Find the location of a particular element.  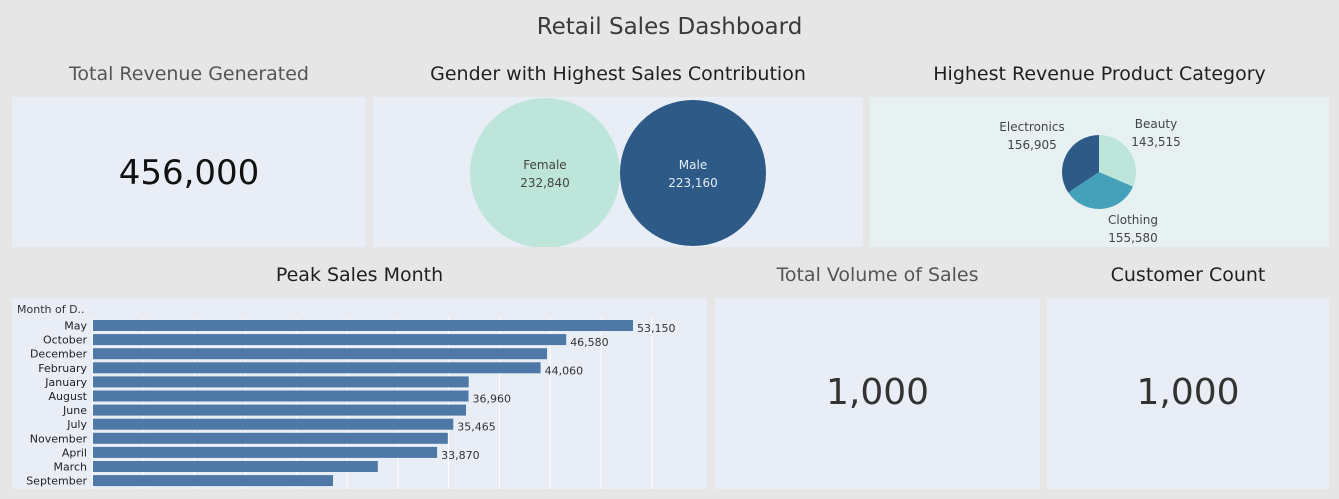

pie-clothing-label: Clothing is located at coordinates (1133, 220).